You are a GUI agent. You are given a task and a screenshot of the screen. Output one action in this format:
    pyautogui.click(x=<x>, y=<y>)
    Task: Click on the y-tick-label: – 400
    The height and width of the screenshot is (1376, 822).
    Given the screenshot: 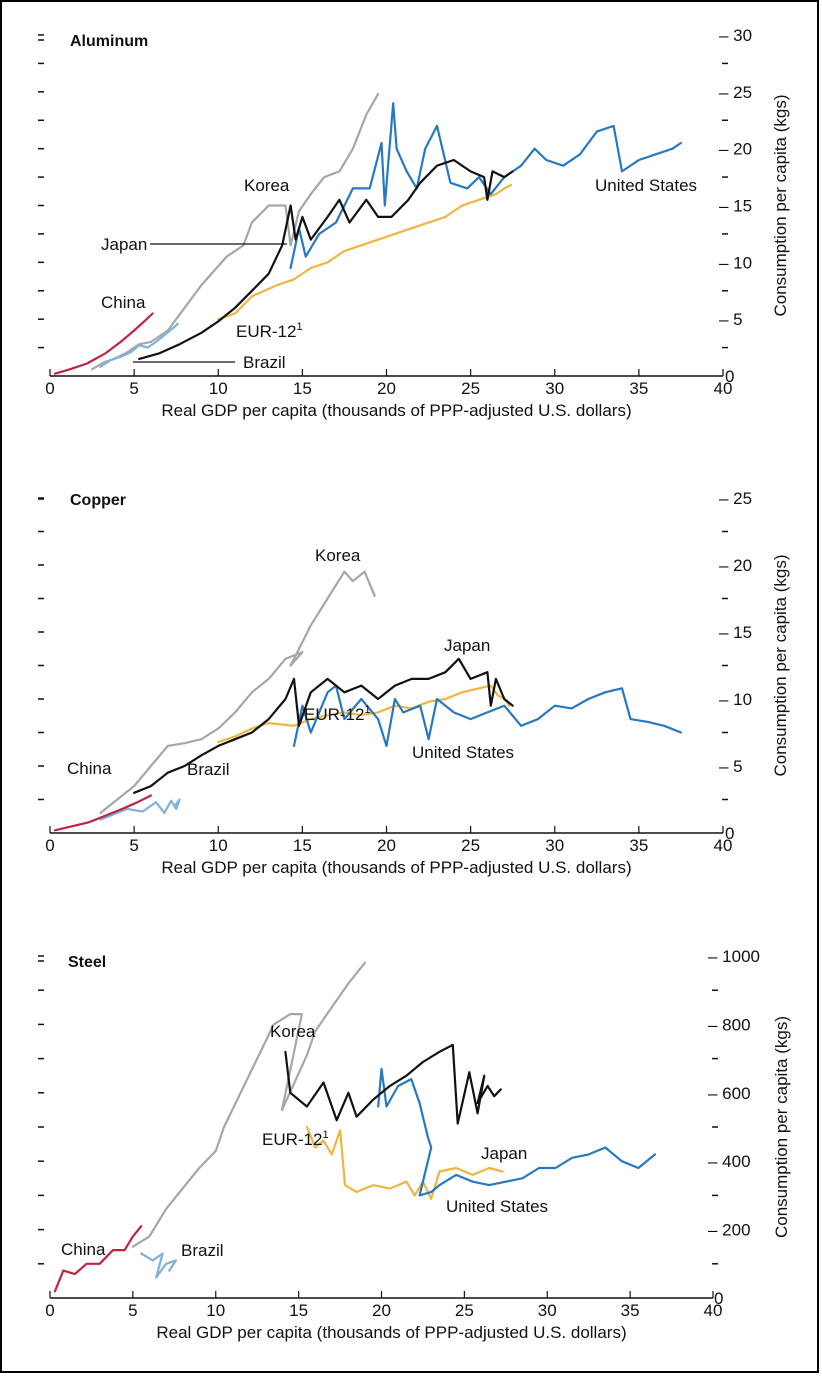 What is the action you would take?
    pyautogui.click(x=729, y=1161)
    